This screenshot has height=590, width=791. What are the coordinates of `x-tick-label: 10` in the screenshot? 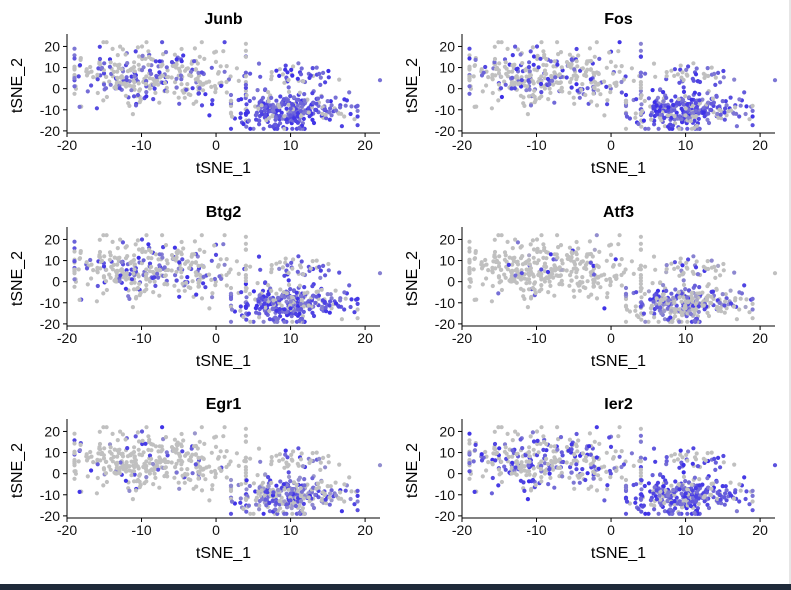 It's located at (291, 530).